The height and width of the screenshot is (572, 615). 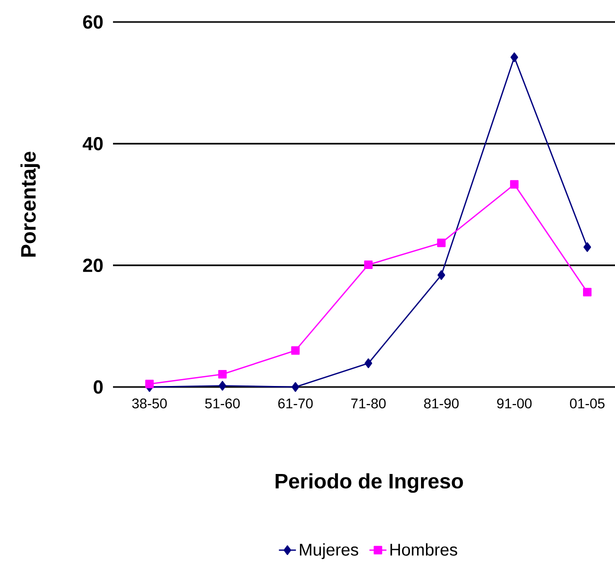 What do you see at coordinates (222, 403) in the screenshot?
I see `x-tick-label: 51-60` at bounding box center [222, 403].